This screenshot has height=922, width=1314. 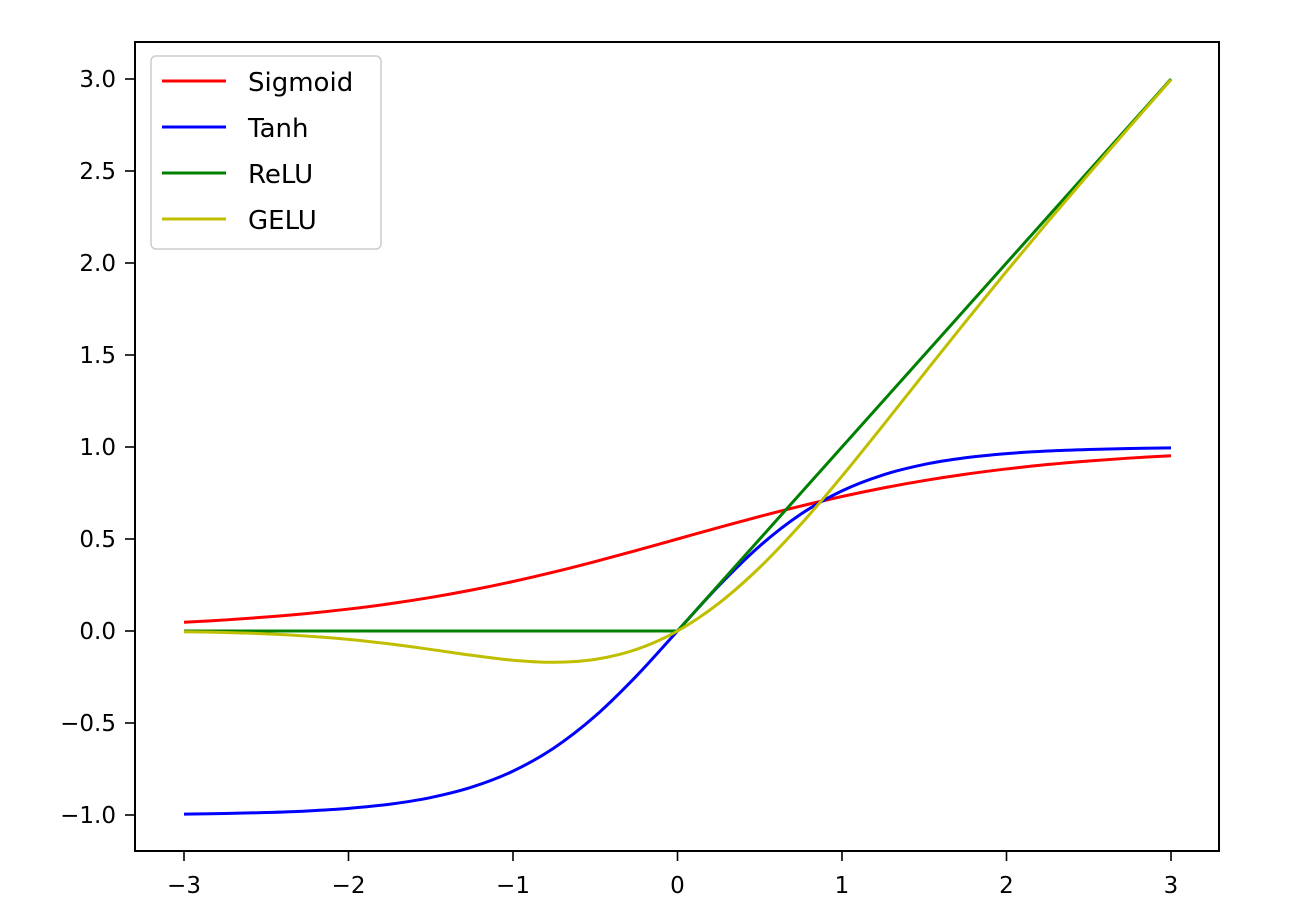 What do you see at coordinates (88, 724) in the screenshot?
I see `y-tick-label: −0.5` at bounding box center [88, 724].